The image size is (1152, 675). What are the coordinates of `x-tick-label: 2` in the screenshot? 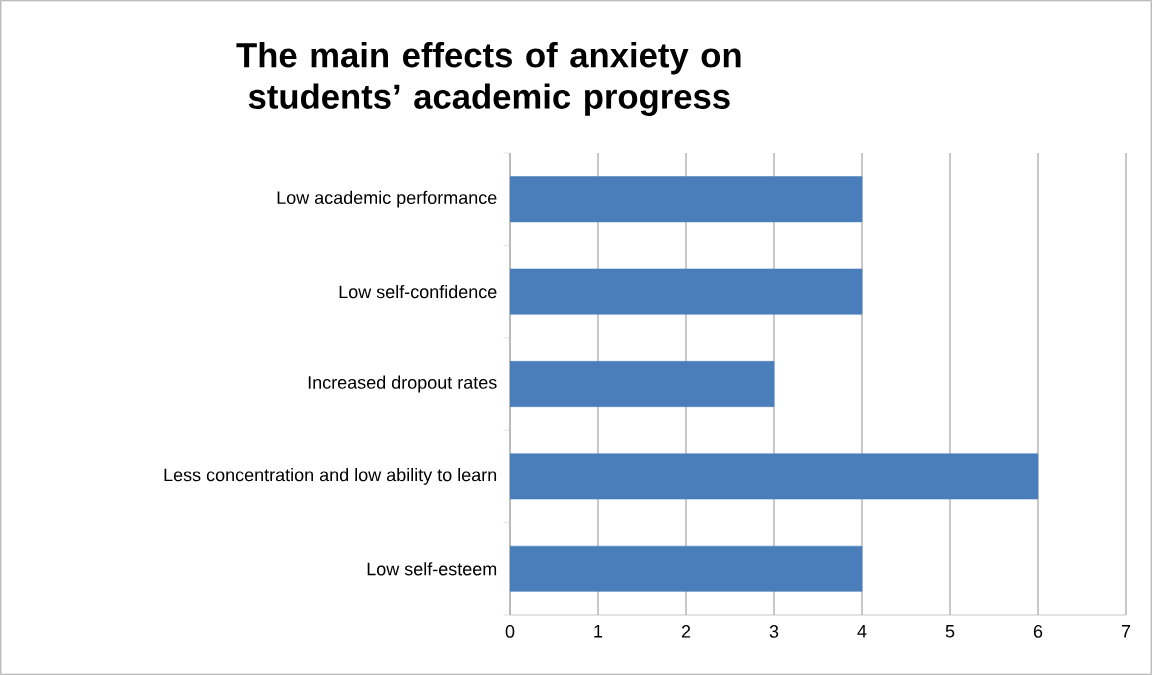 It's located at (686, 631).